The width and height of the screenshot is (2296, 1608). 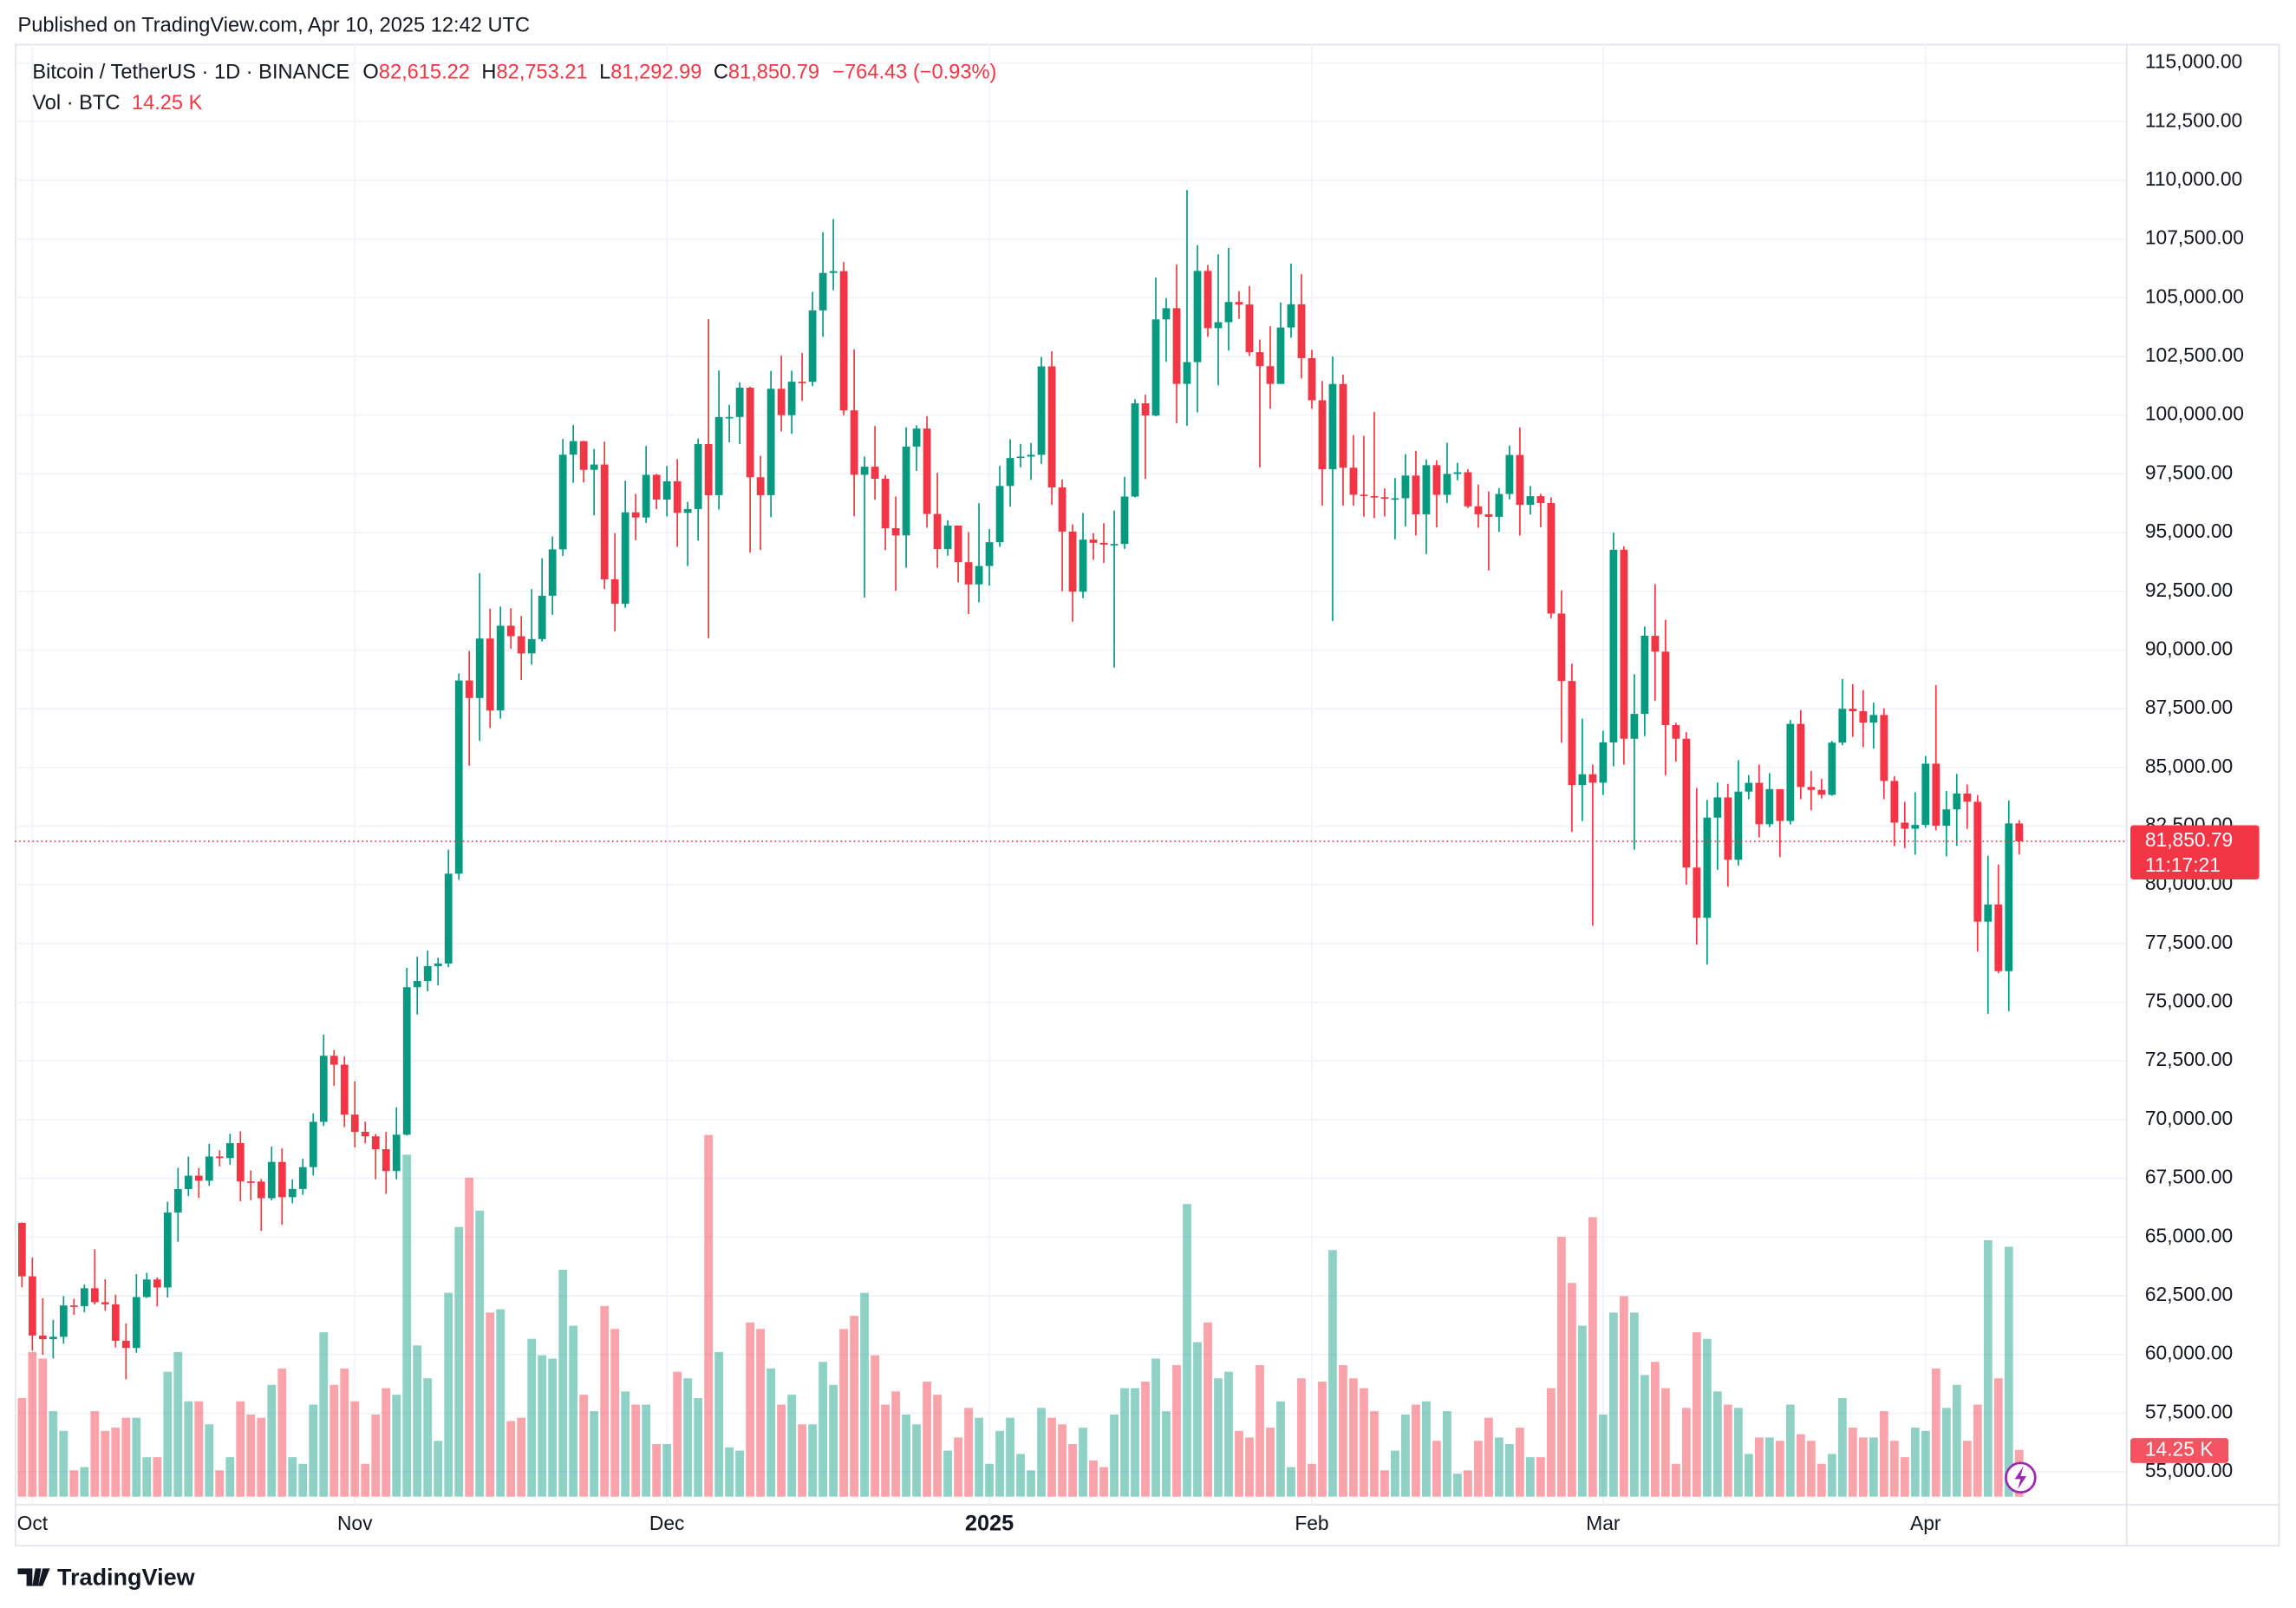 I want to click on y-tick-label: 85,000.00, so click(x=2189, y=766).